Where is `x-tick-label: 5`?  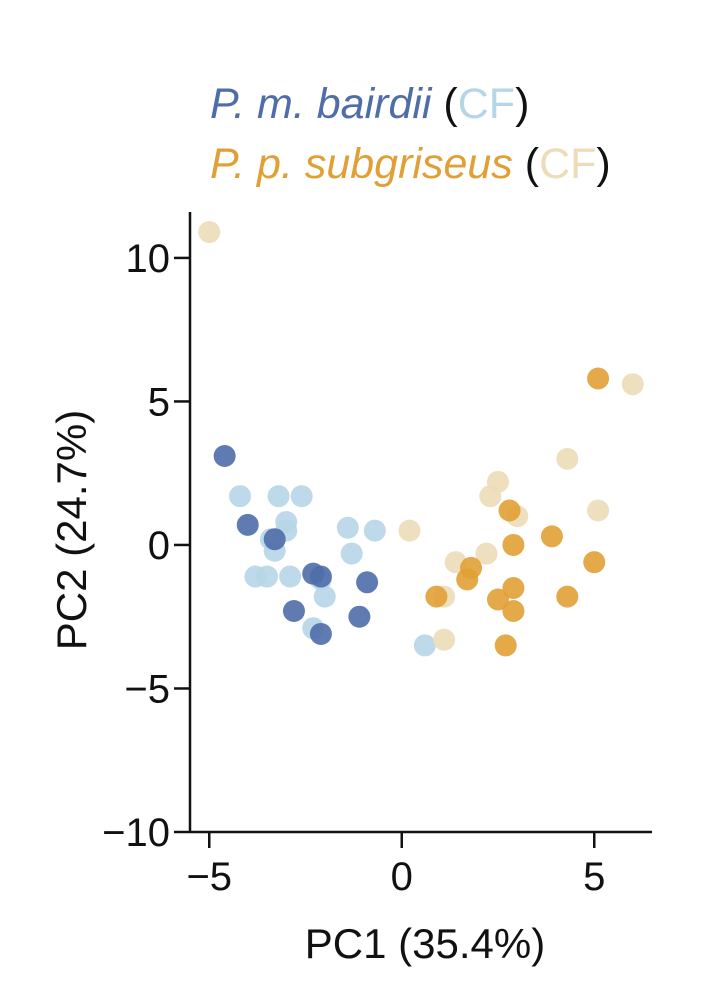
x-tick-label: 5 is located at coordinates (594, 877).